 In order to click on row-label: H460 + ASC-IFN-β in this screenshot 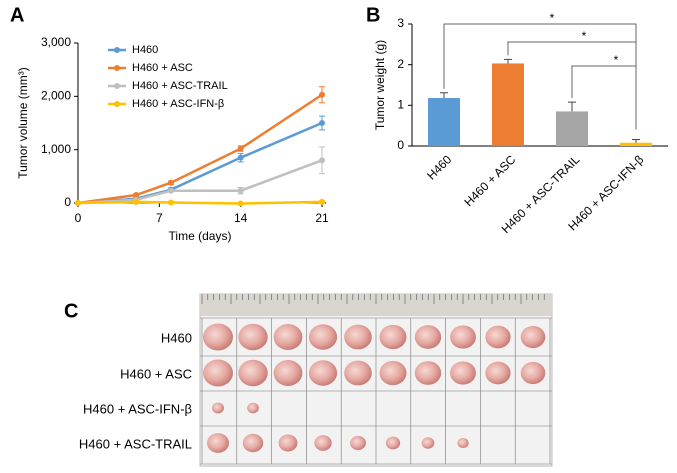, I will do `click(137, 408)`.